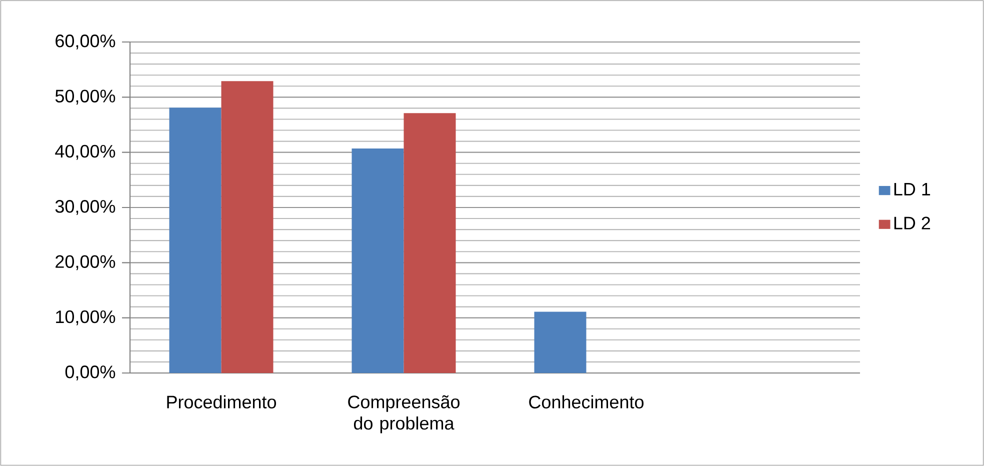 The width and height of the screenshot is (984, 466). What do you see at coordinates (912, 189) in the screenshot?
I see `legend-label: LD 1` at bounding box center [912, 189].